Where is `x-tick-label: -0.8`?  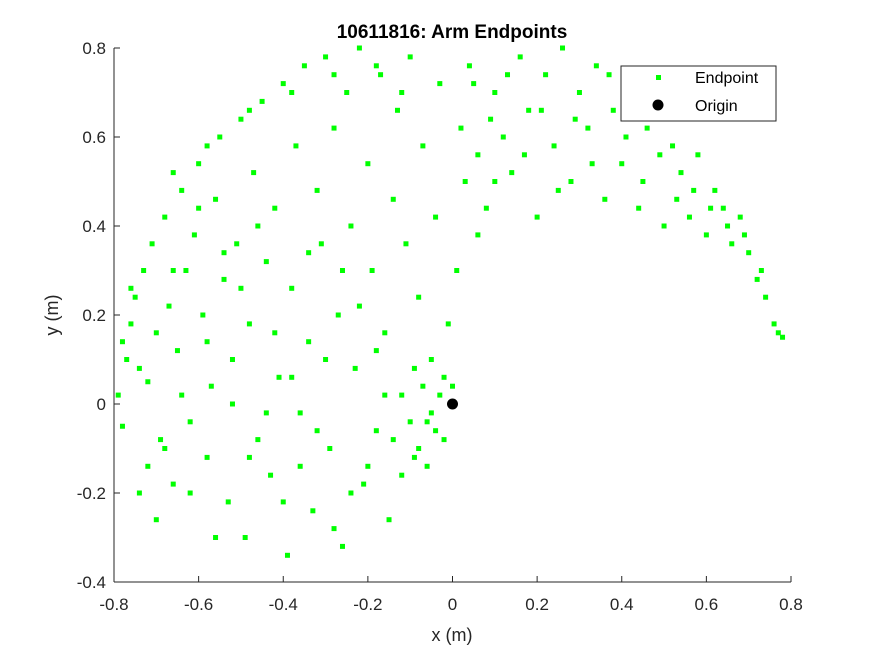 x-tick-label: -0.8 is located at coordinates (113, 604).